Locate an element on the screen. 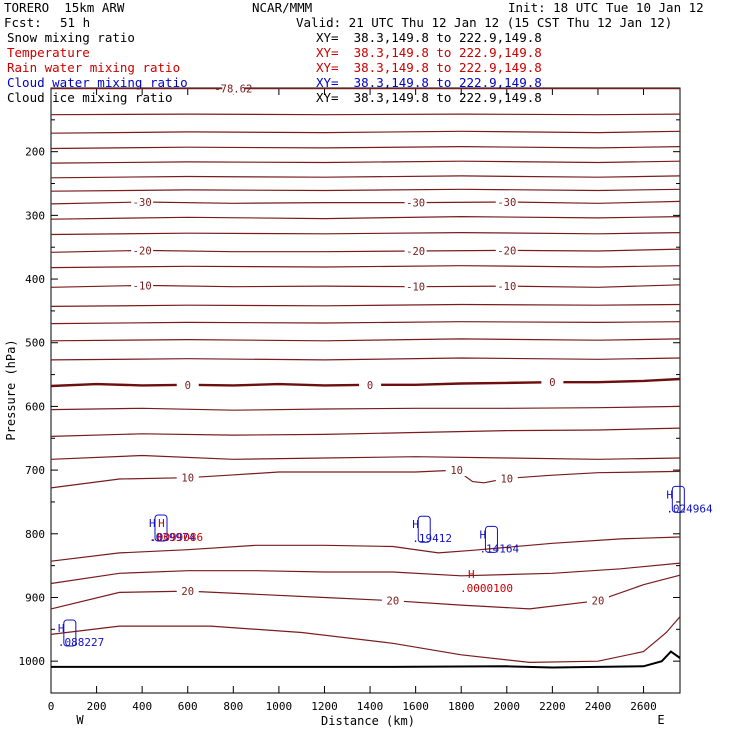 This screenshot has width=740, height=740. y-tick-label: 1000 is located at coordinates (32, 661).